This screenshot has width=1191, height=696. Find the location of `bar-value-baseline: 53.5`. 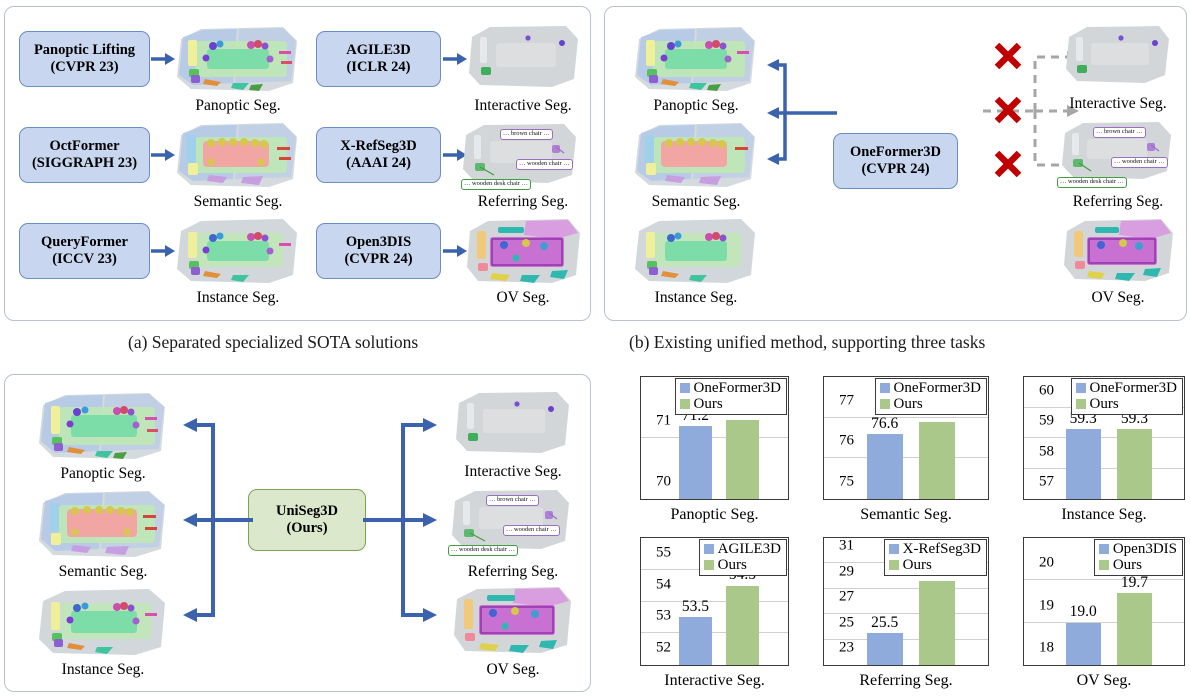

bar-value-baseline: 53.5 is located at coordinates (695, 607).